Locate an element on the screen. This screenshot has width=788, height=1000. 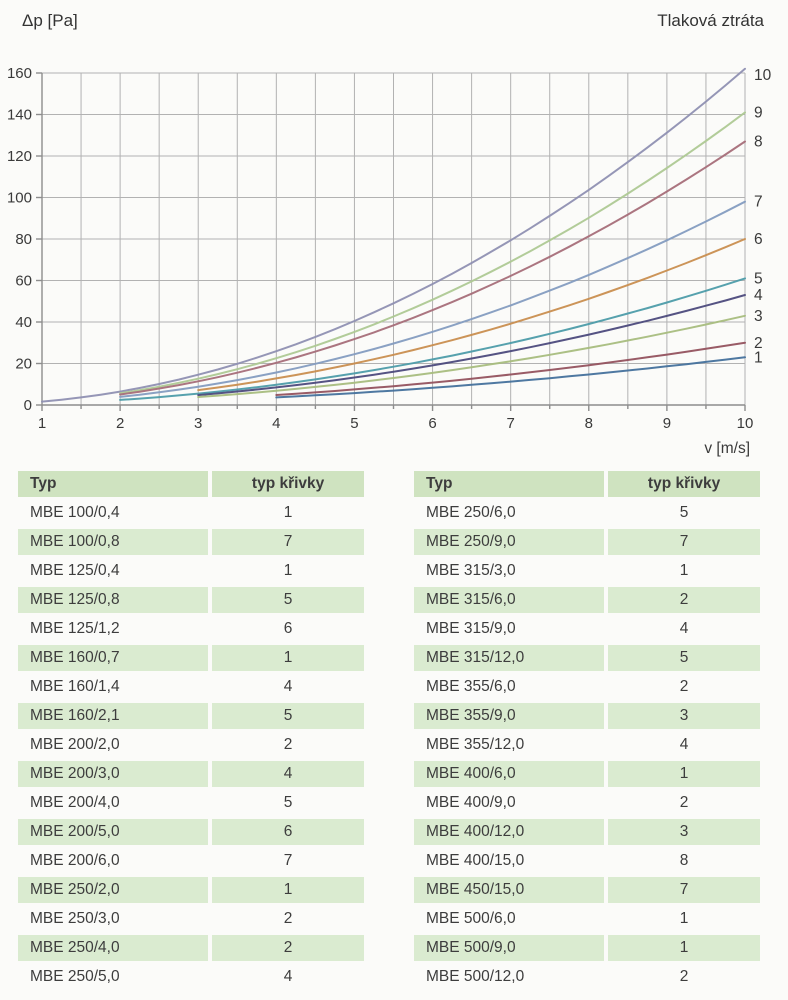
table-row: MBE 125/0,4 1 is located at coordinates (191, 571).